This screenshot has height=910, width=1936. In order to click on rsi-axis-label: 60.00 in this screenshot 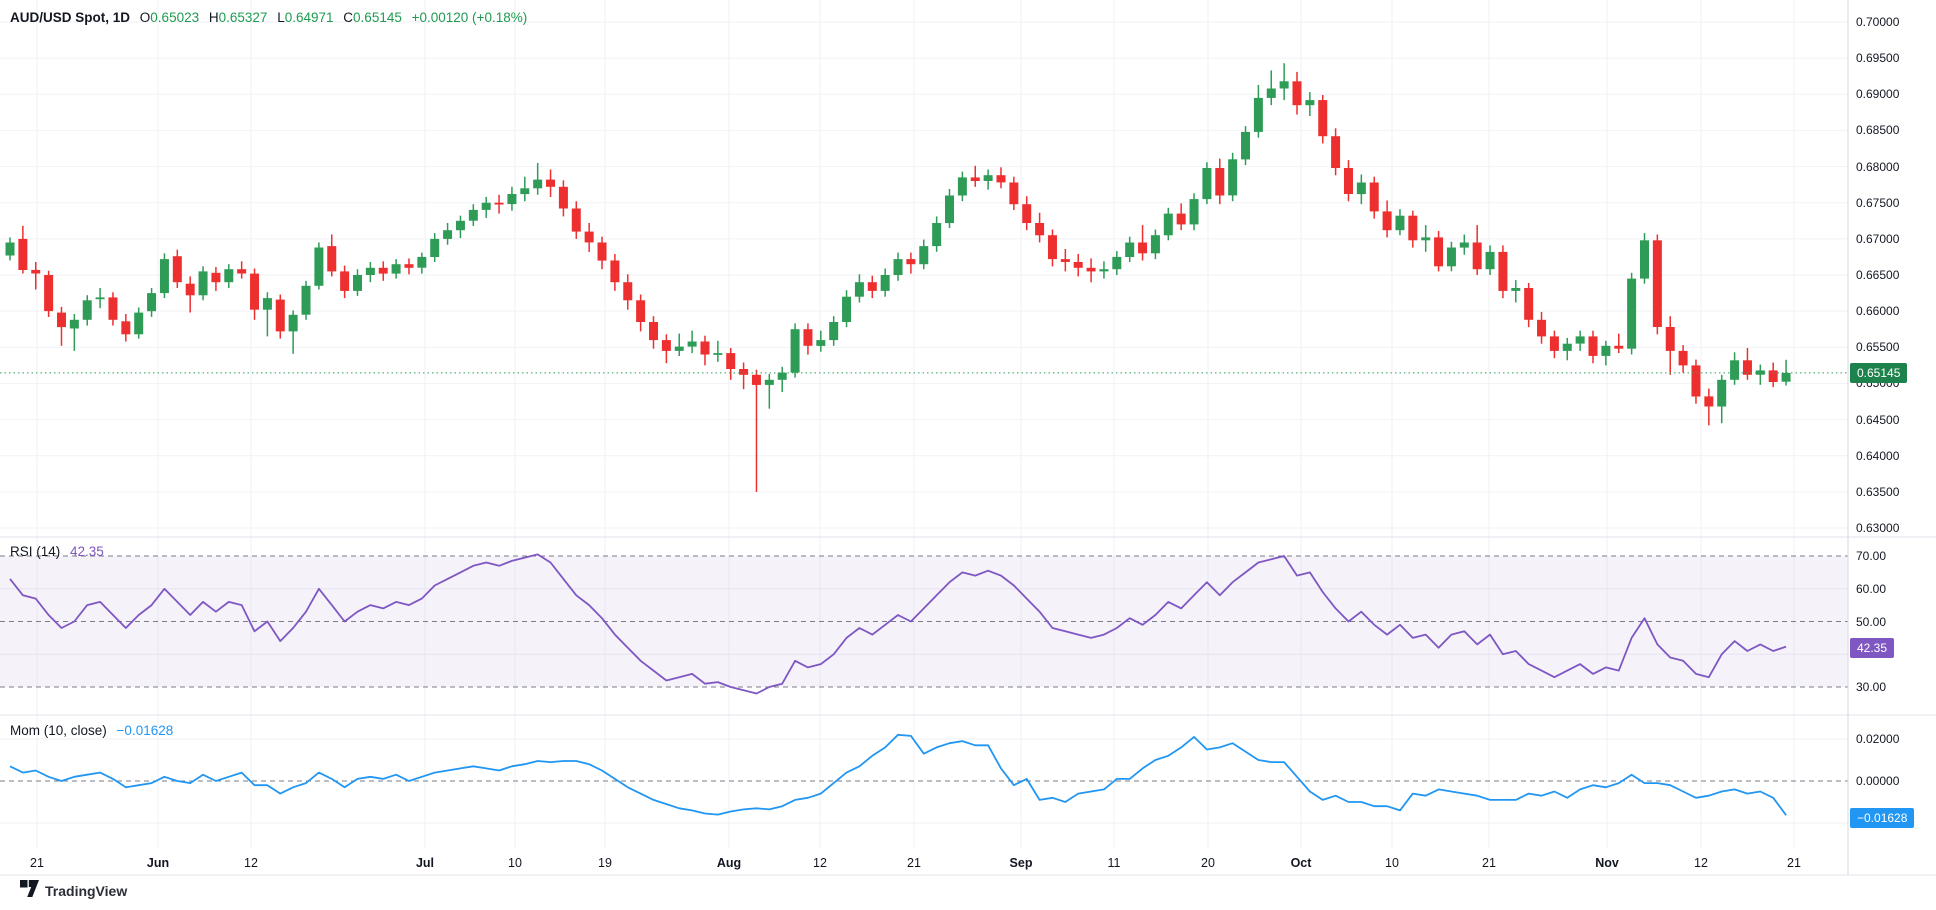, I will do `click(1871, 589)`.